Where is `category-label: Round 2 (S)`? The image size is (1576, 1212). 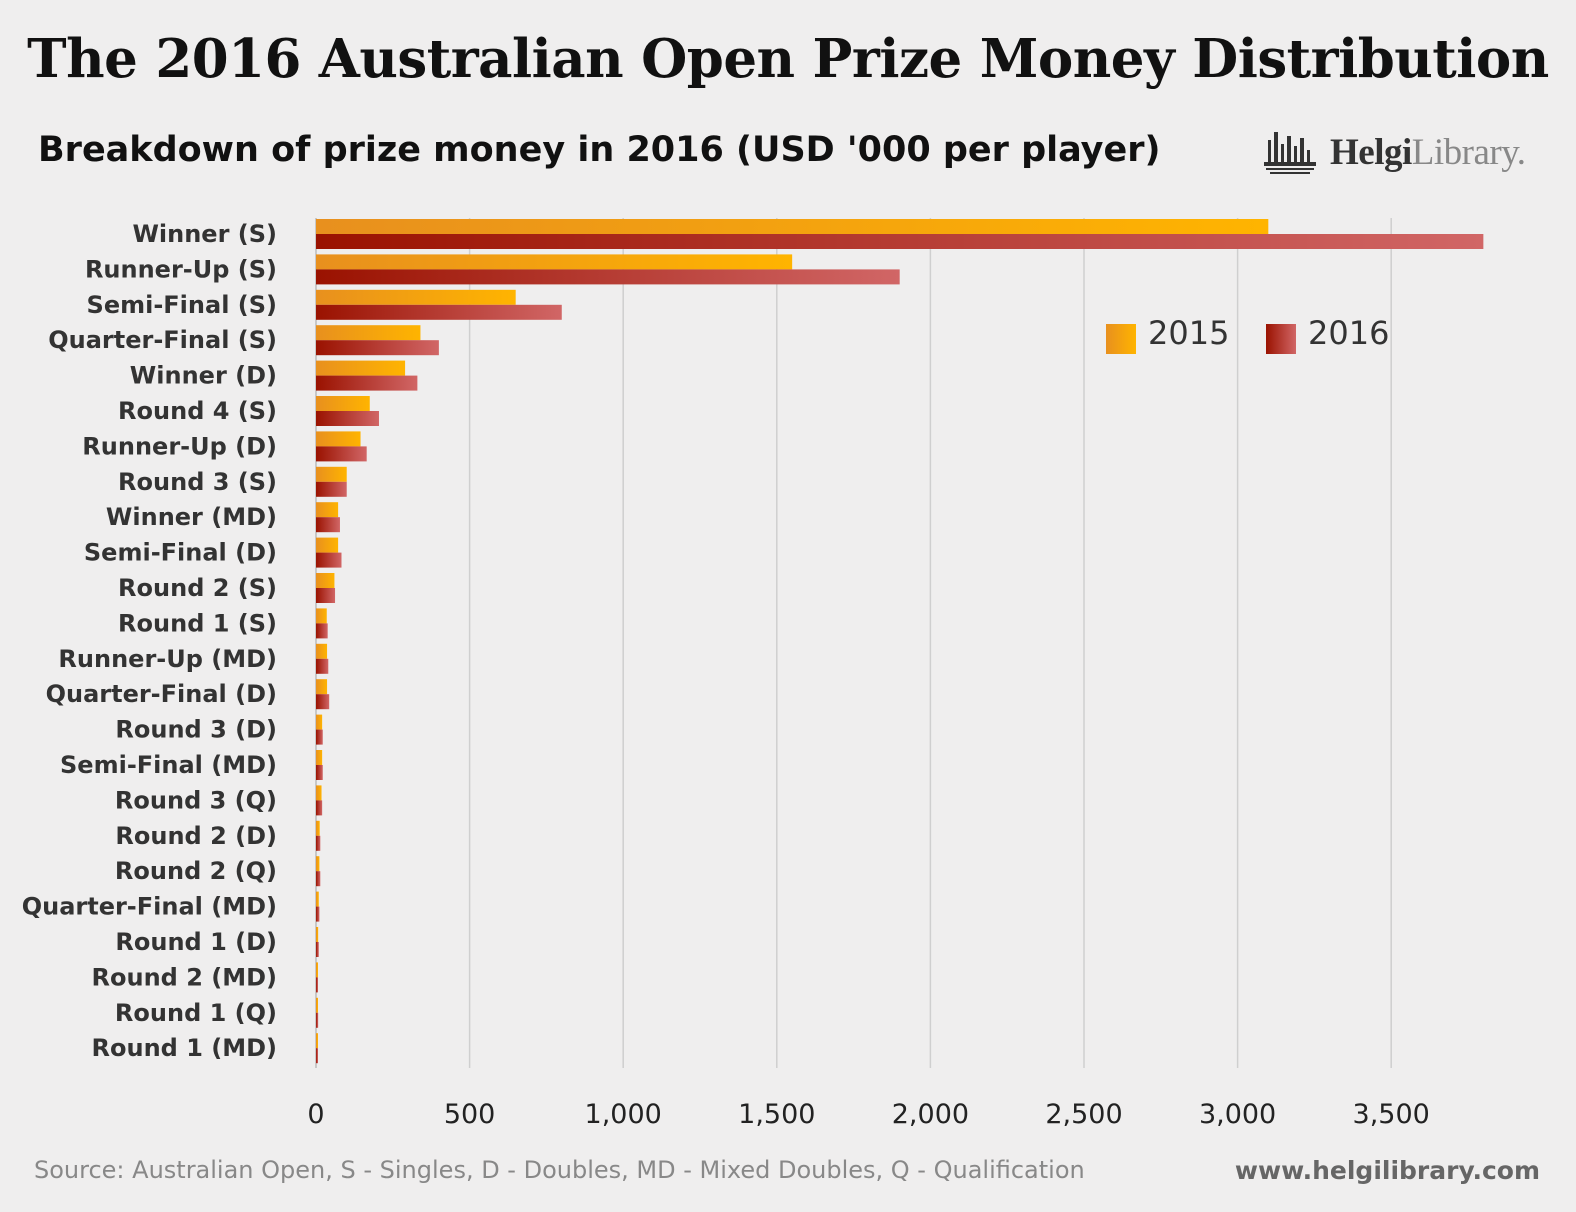 category-label: Round 2 (S) is located at coordinates (197, 588).